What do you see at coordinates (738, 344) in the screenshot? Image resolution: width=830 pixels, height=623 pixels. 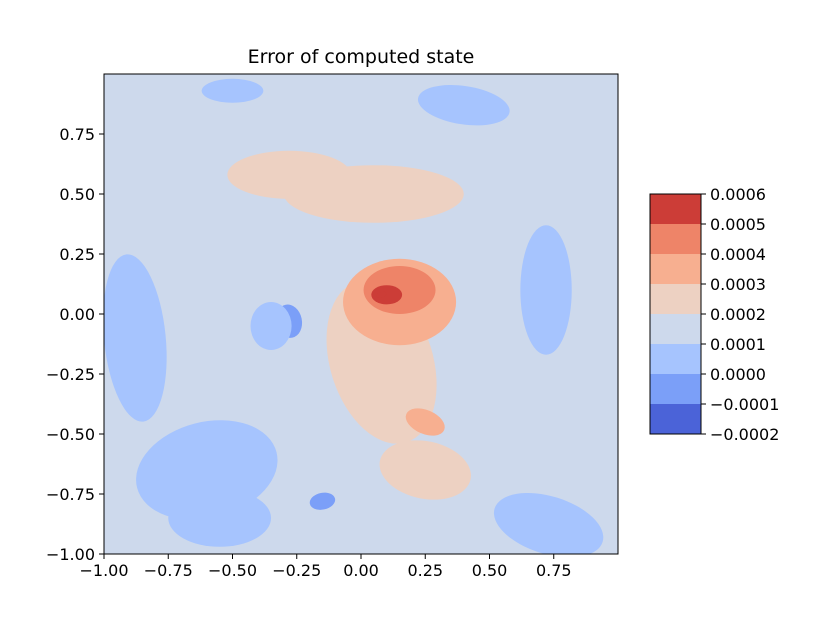 I see `colorbar-tick-label: 0.0001` at bounding box center [738, 344].